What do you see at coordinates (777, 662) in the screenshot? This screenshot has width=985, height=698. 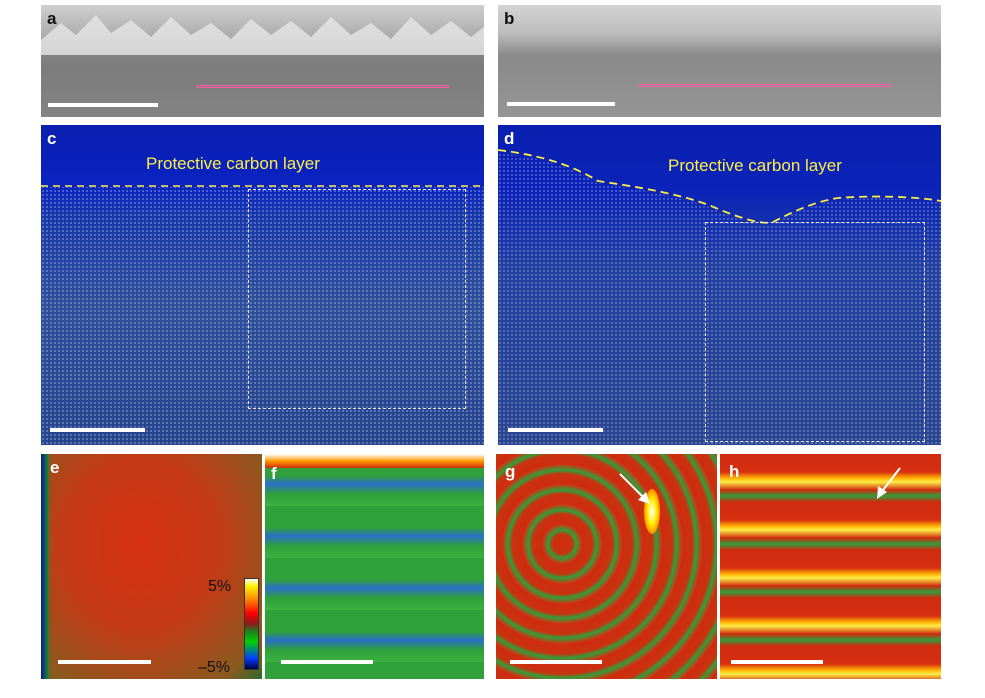 I see `panel-h-scale-bar` at bounding box center [777, 662].